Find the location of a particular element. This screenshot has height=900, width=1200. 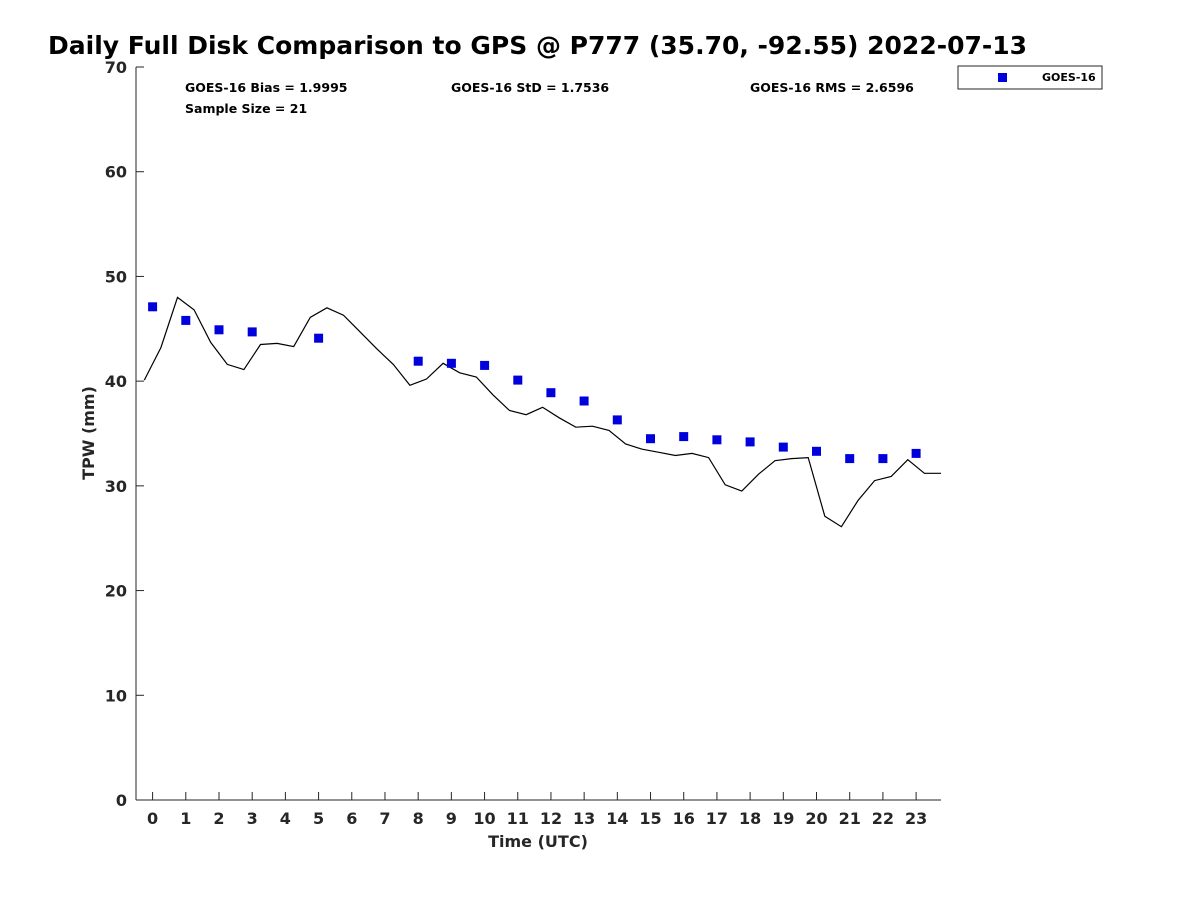

stat-sample-size: Sample Size = 21 is located at coordinates (246, 108).